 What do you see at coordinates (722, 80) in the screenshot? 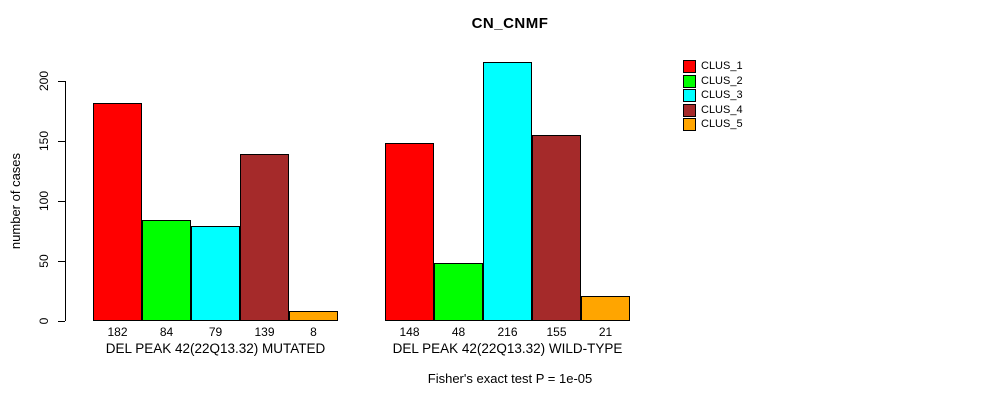
I see `legend-label: CLUS_2` at bounding box center [722, 80].